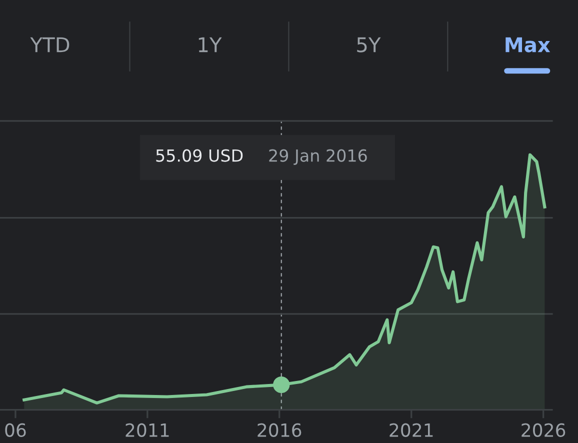  I want to click on x-tick-label: 06, so click(15, 430).